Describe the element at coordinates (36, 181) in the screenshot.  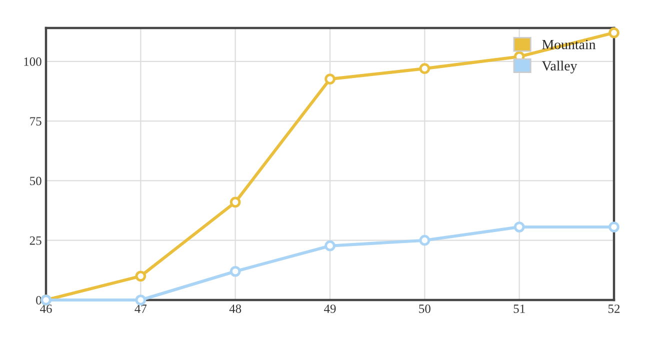
I see `y-tick-label: 50` at that location.